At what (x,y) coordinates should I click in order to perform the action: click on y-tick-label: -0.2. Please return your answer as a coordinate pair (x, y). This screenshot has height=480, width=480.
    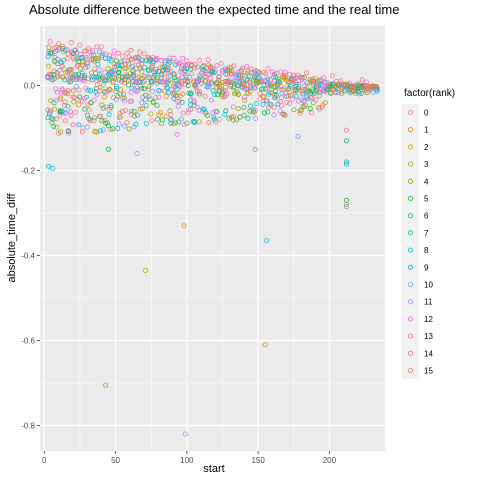
    Looking at the image, I should click on (28, 171).